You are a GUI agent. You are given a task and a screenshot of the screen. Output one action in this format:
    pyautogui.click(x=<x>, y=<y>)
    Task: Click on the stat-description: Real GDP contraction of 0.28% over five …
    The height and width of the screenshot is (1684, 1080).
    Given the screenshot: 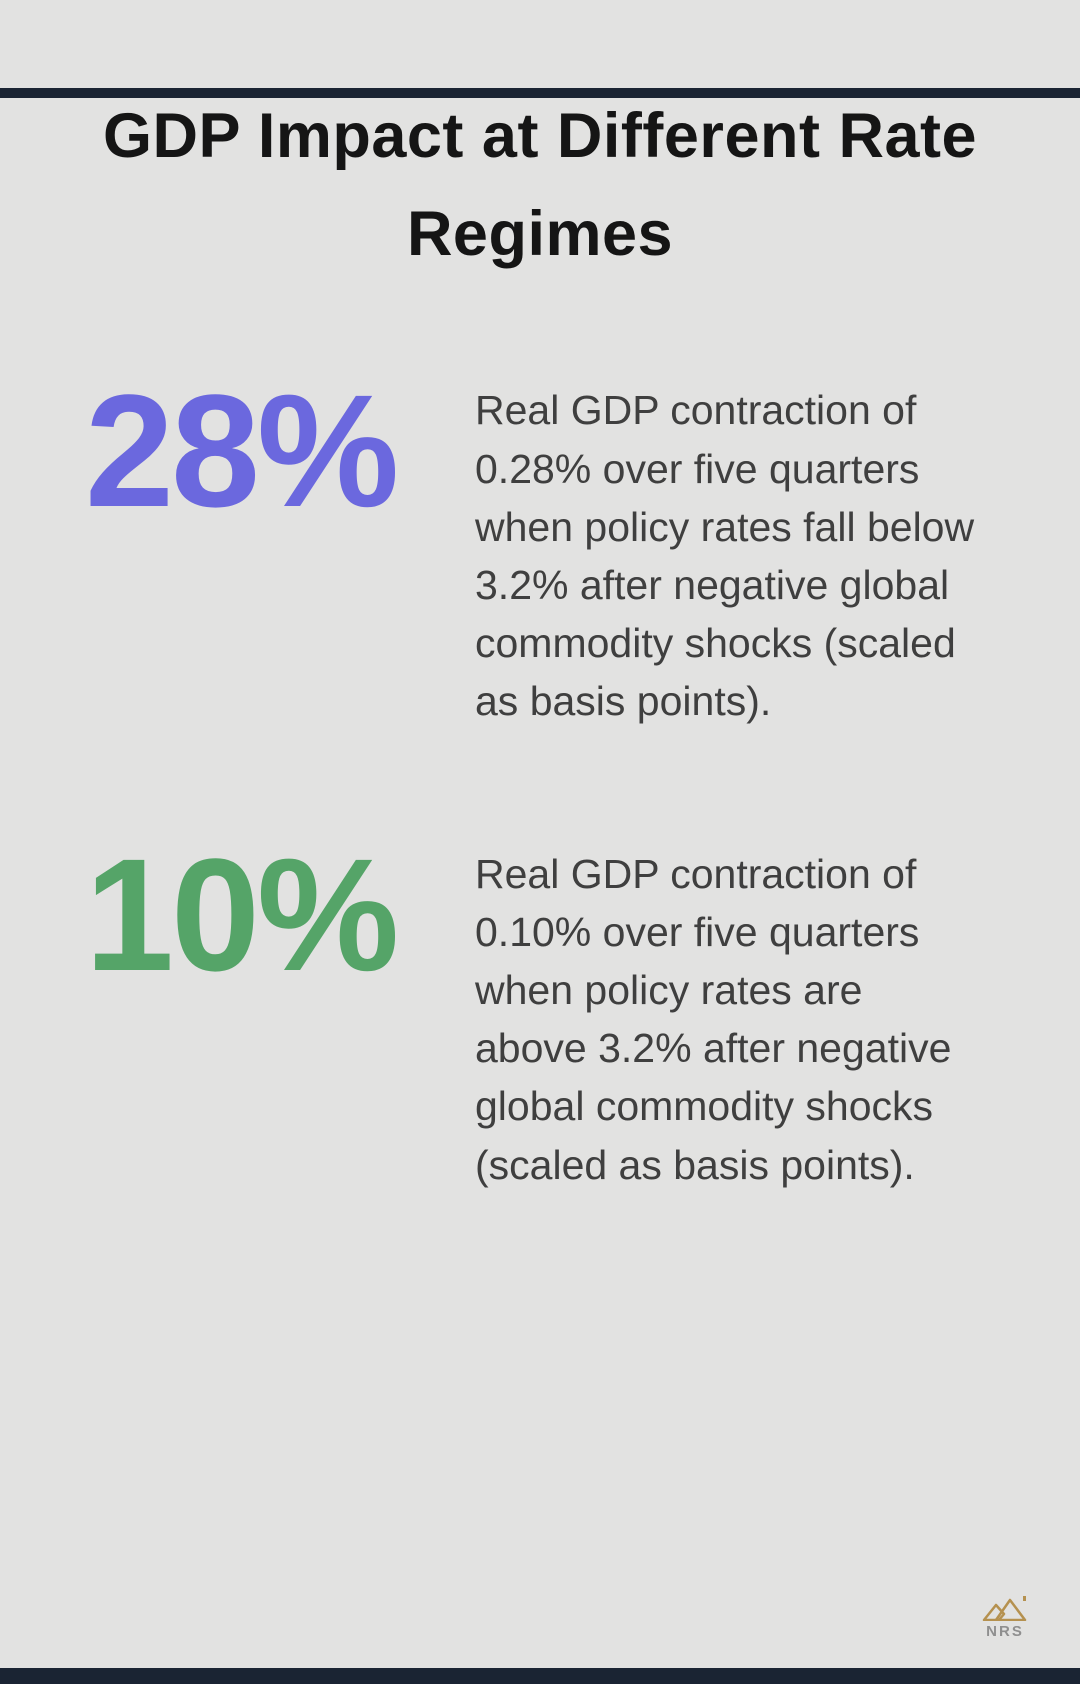 What is the action you would take?
    pyautogui.click(x=725, y=556)
    